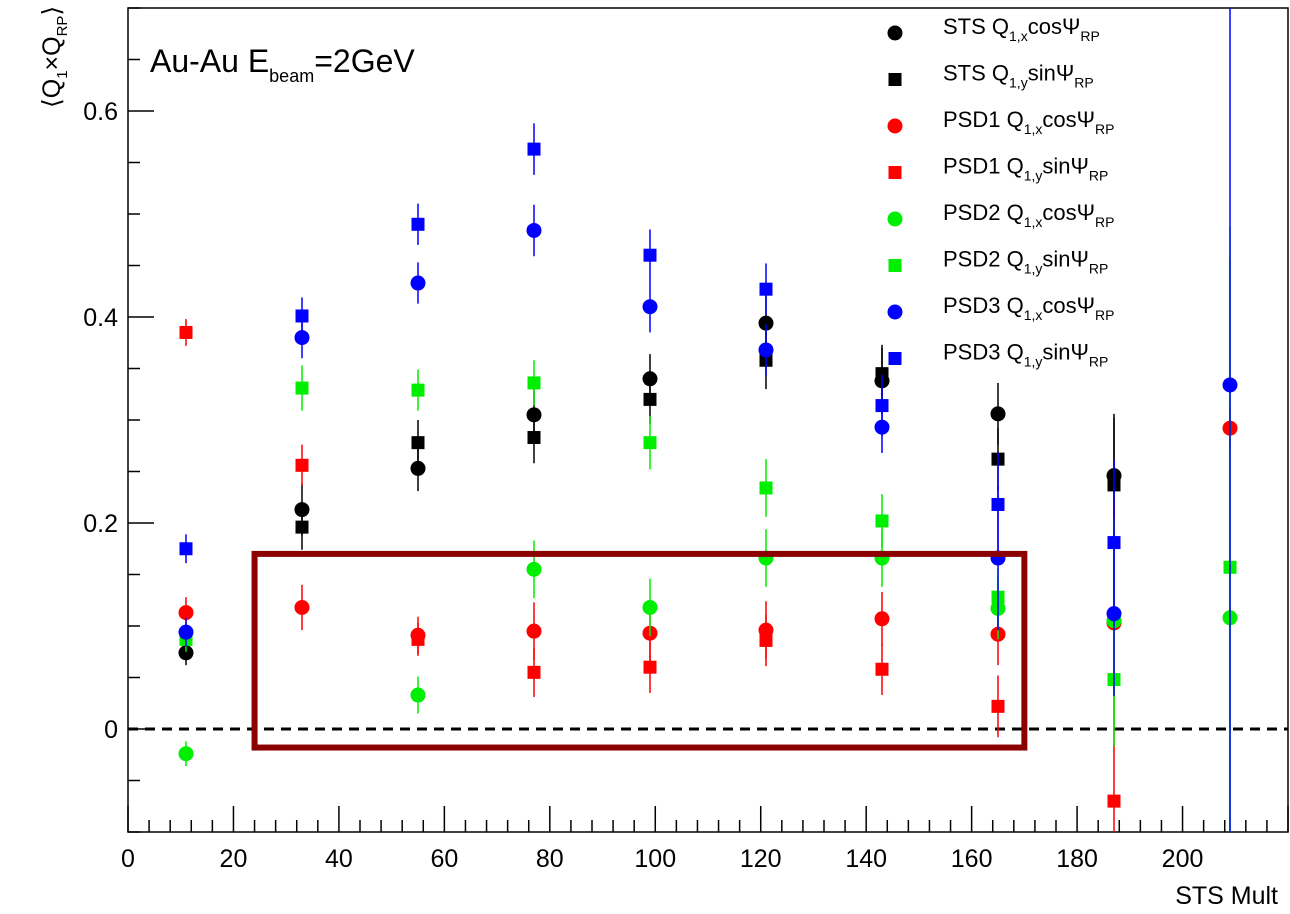  What do you see at coordinates (62, 26) in the screenshot?
I see `ylabel-sub2: RP` at bounding box center [62, 26].